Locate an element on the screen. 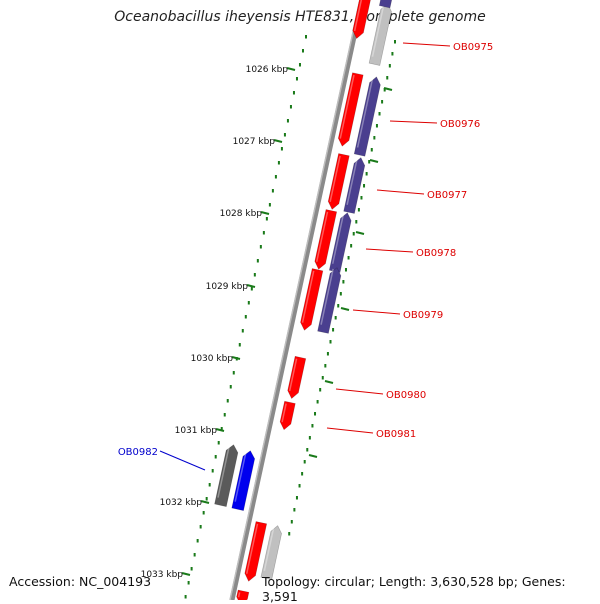 This screenshot has height=604, width=600. gene-label-ob0978: OB0978 is located at coordinates (436, 253).